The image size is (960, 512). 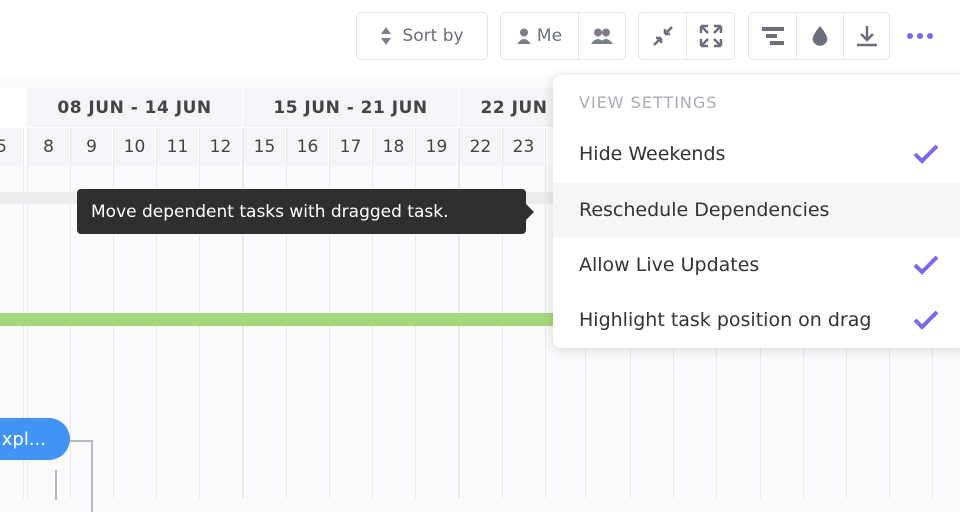 What do you see at coordinates (669, 265) in the screenshot?
I see `menu-item-label: Allow Live Updates` at bounding box center [669, 265].